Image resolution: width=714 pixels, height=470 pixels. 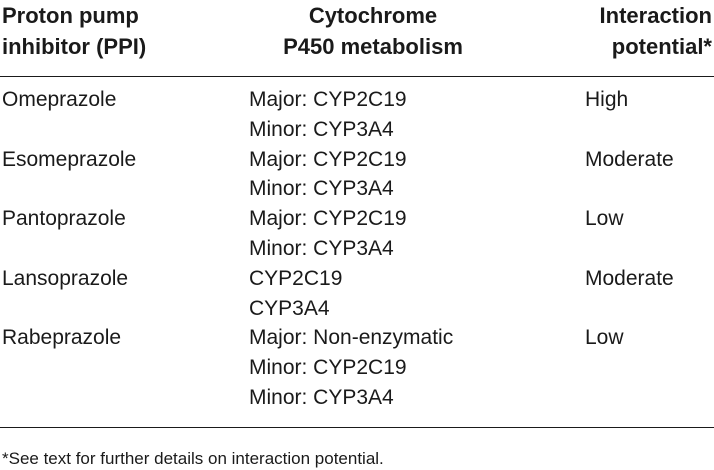 What do you see at coordinates (607, 99) in the screenshot?
I see `cell-interaction: High` at bounding box center [607, 99].